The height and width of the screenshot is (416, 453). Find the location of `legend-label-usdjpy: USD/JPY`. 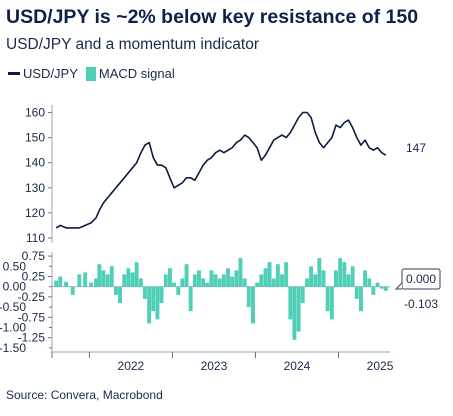

legend-label-usdjpy: USD/JPY is located at coordinates (50, 73).